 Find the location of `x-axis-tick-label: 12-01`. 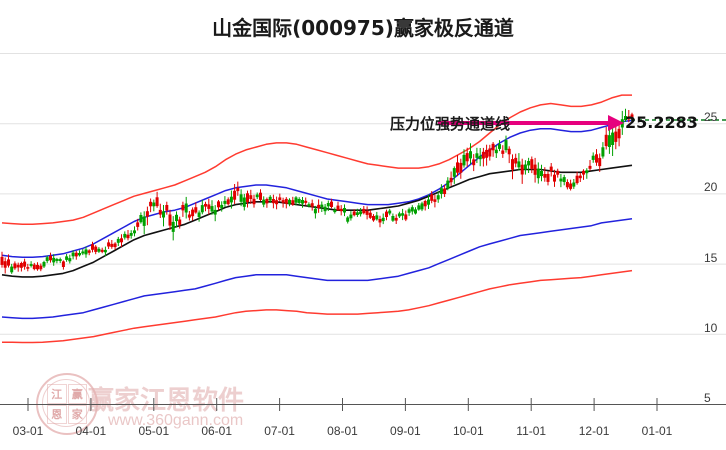

x-axis-tick-label: 12-01 is located at coordinates (594, 431).